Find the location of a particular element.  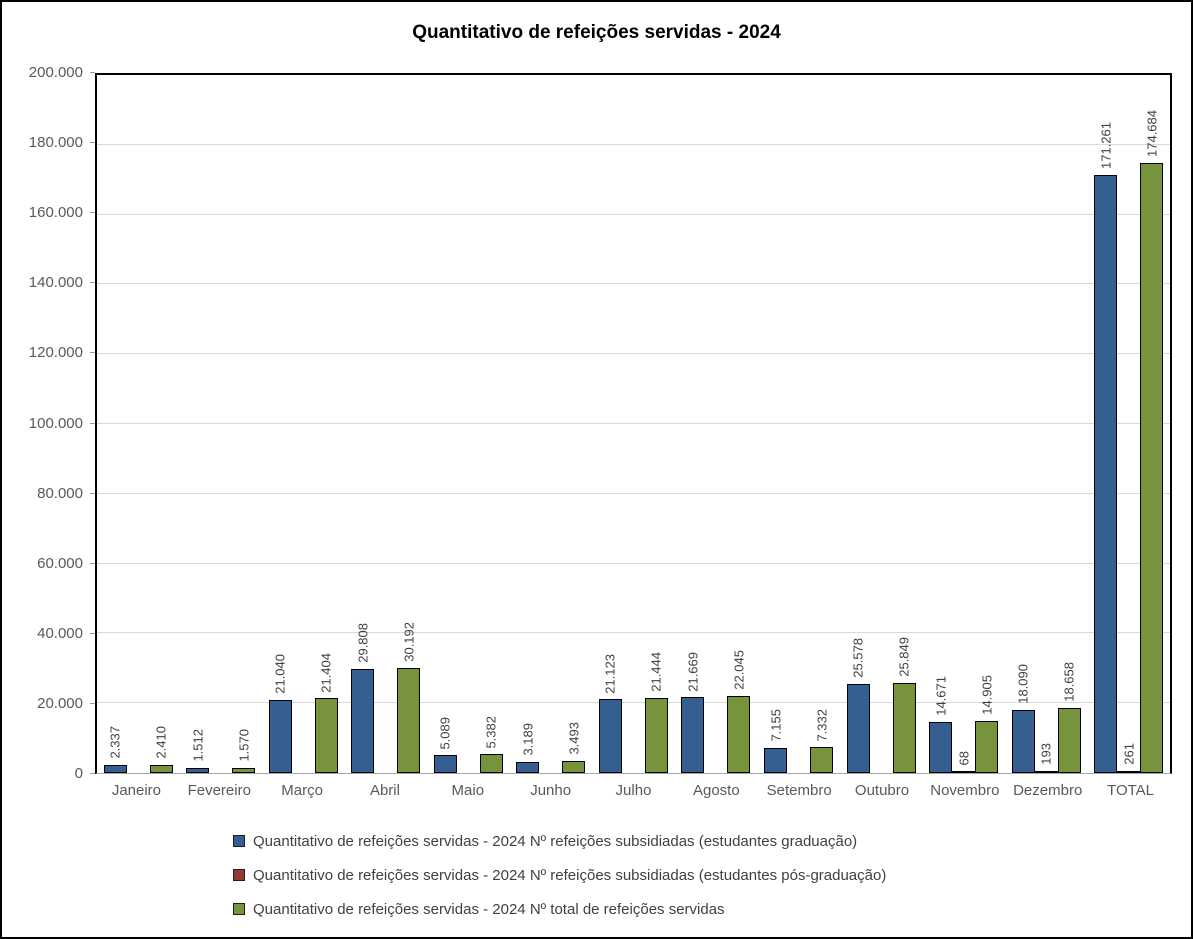

bar-series2-Dezembro is located at coordinates (1046, 772).